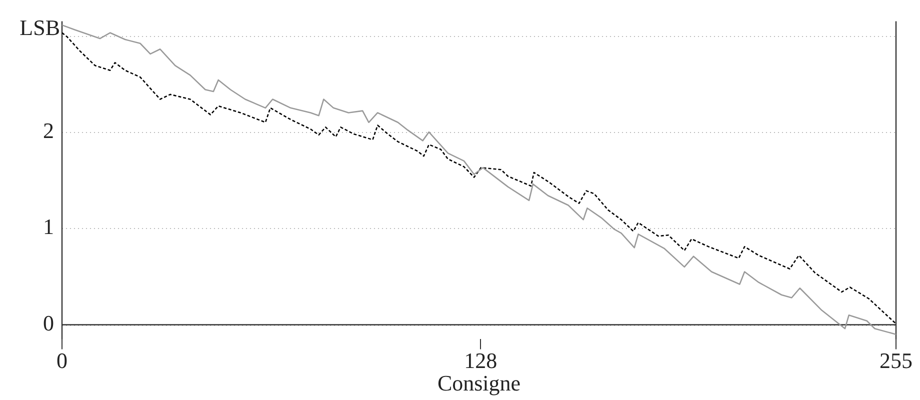 This screenshot has width=920, height=400. Describe the element at coordinates (896, 361) in the screenshot. I see `x-tick-label: 255` at that location.